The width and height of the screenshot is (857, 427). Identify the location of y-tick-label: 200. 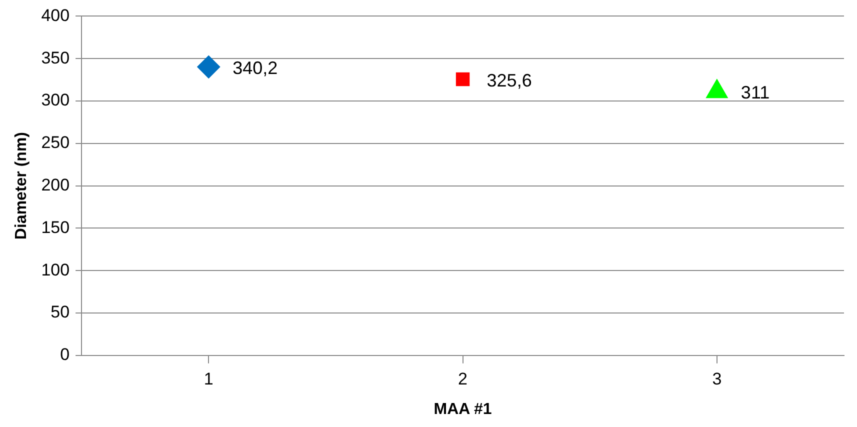
(55, 184).